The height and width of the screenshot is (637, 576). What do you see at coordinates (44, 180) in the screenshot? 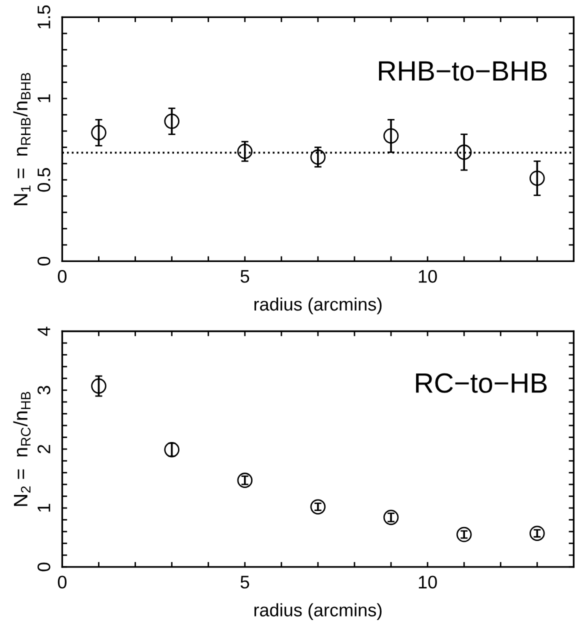
I see `y-tick-label: 0.5` at bounding box center [44, 180].